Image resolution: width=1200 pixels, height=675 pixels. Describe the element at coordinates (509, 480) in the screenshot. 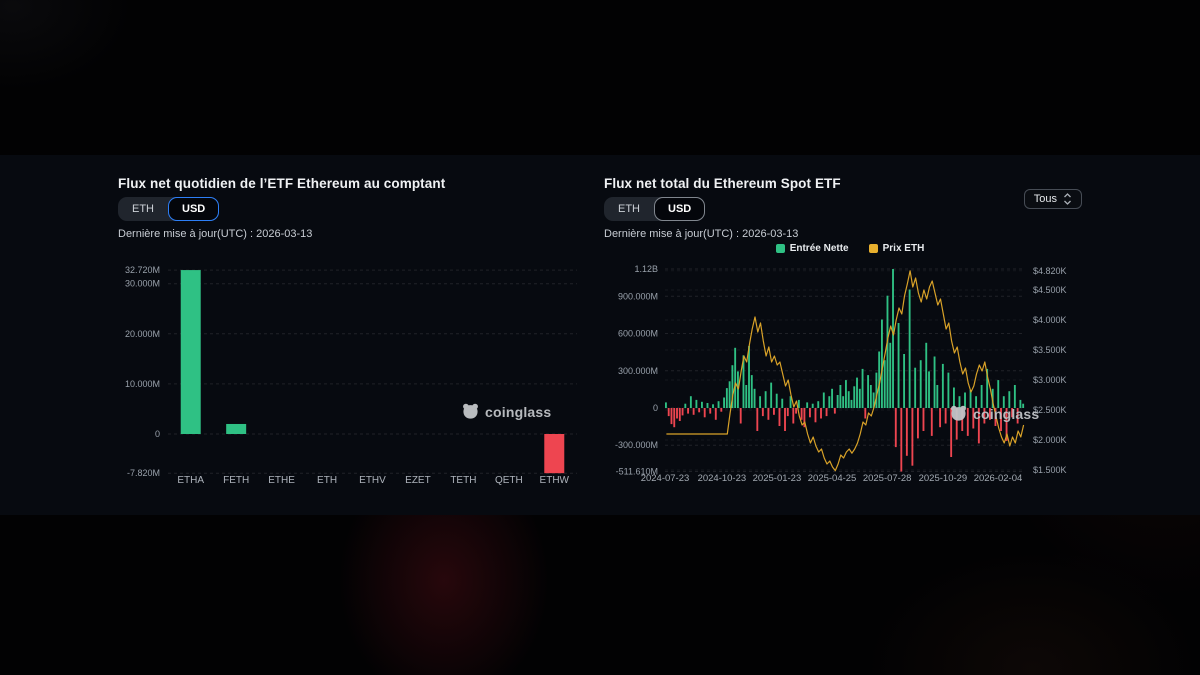

I see `svg-text: QETH` at that location.